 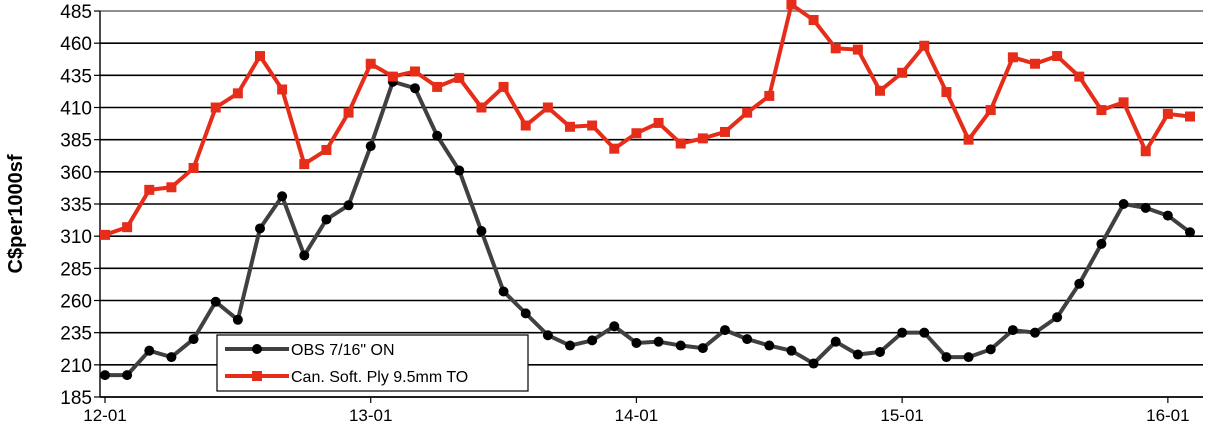 I want to click on y-tick-label: 210, so click(x=76, y=366).